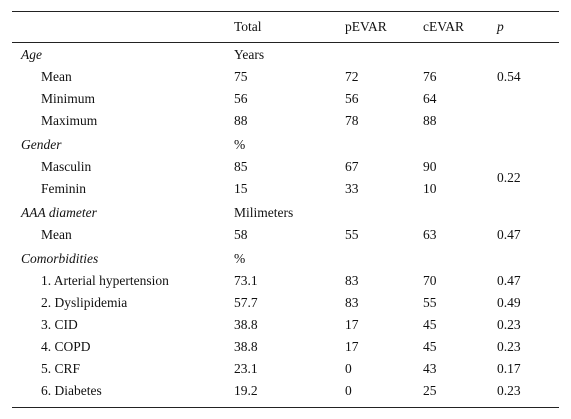 This screenshot has width=571, height=419. What do you see at coordinates (71, 390) in the screenshot?
I see `row-label: 6. Diabetes` at bounding box center [71, 390].